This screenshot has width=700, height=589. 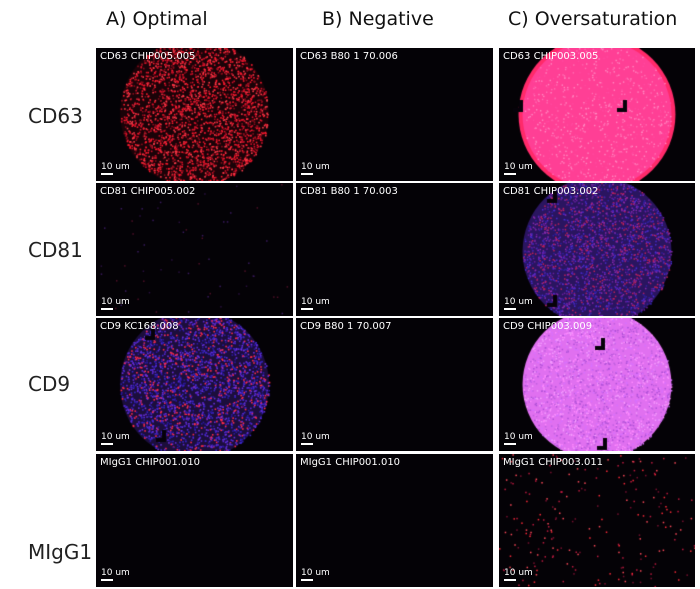 I want to click on row-label-cd63: CD63, so click(x=55, y=116).